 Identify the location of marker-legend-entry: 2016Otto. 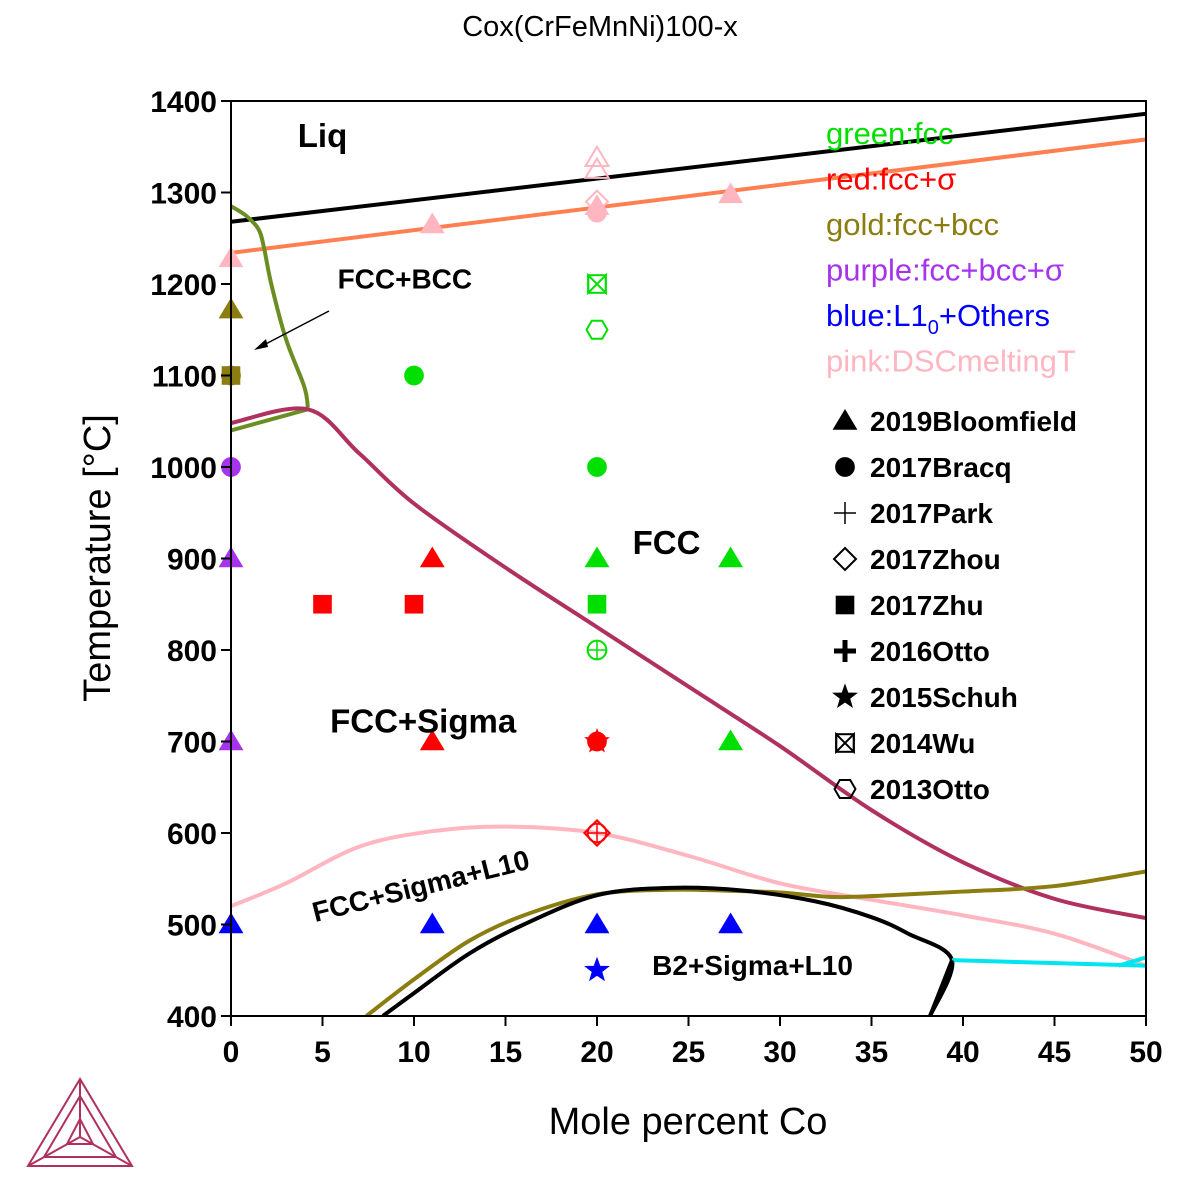
(912, 651).